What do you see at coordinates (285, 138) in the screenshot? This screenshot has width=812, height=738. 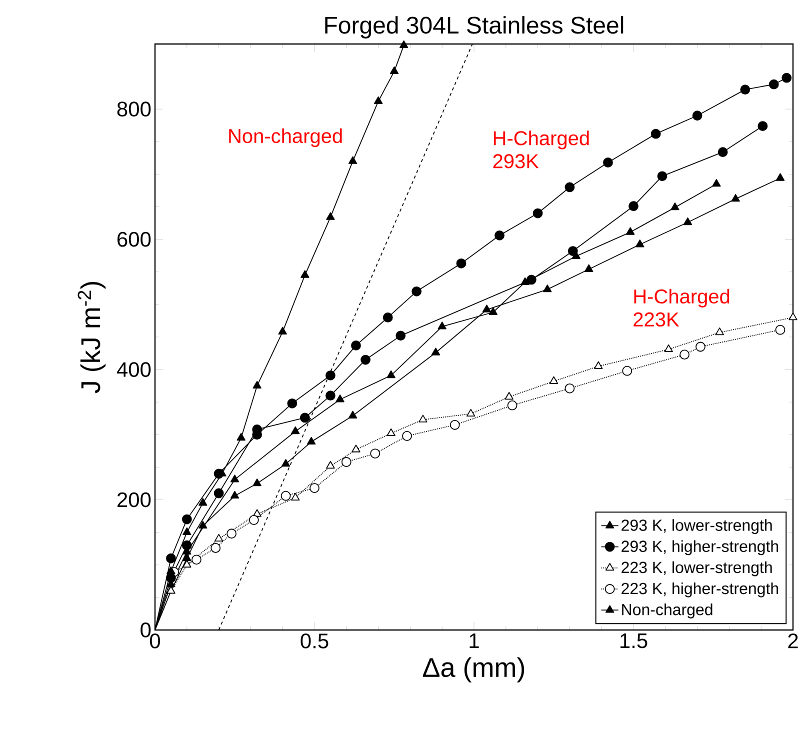 I see `annotation: Non-charged` at bounding box center [285, 138].